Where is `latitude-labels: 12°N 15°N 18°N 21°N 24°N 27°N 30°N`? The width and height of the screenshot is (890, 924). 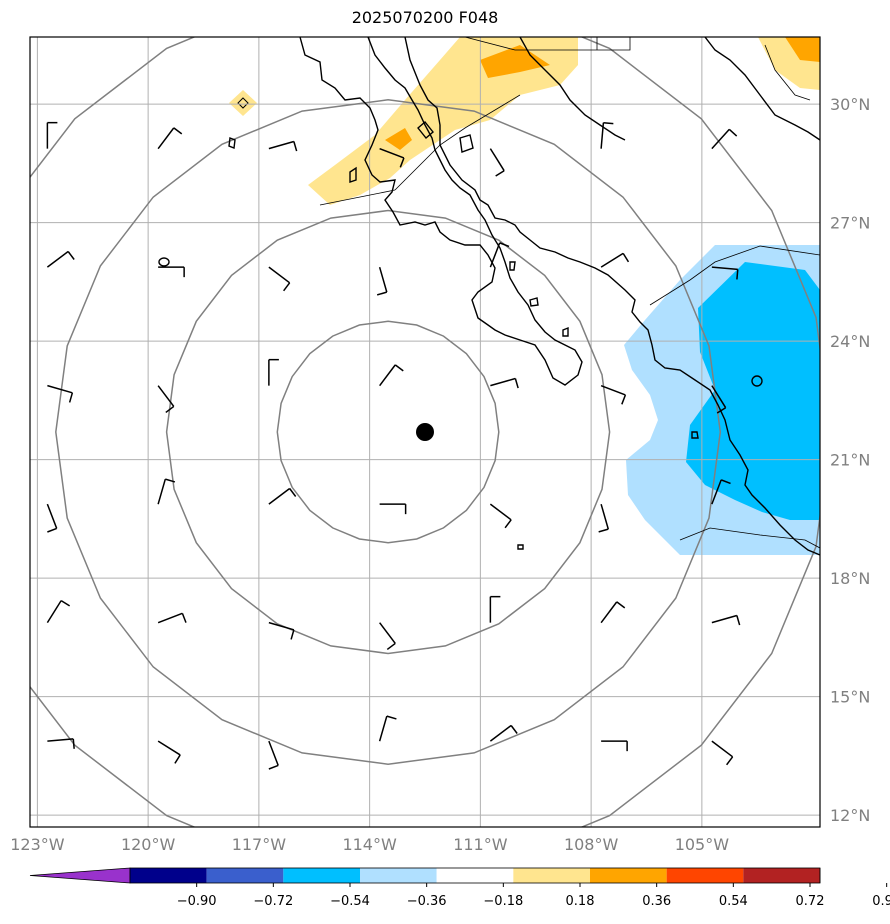 latitude-labels: 12°N 15°N 18°N 21°N 24°N 27°N 30°N is located at coordinates (850, 460).